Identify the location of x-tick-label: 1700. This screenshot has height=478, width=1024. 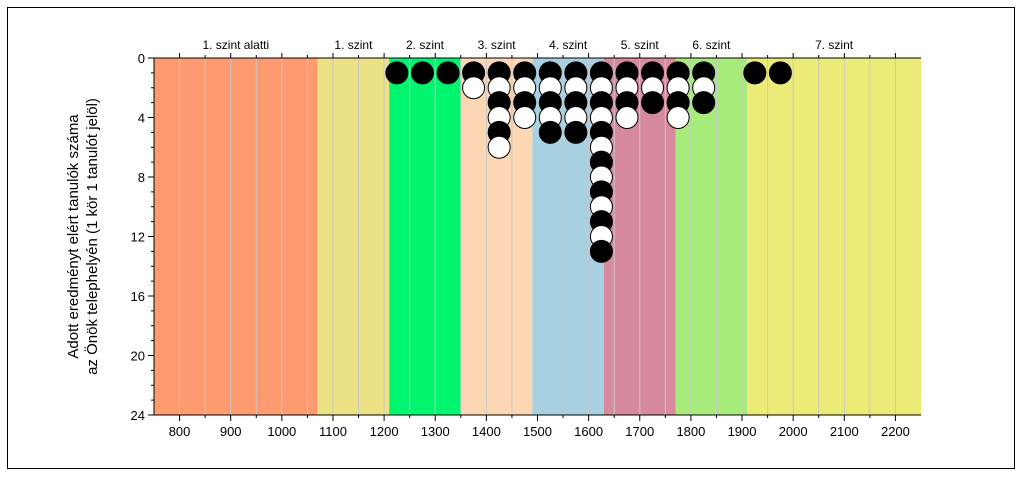
(639, 431).